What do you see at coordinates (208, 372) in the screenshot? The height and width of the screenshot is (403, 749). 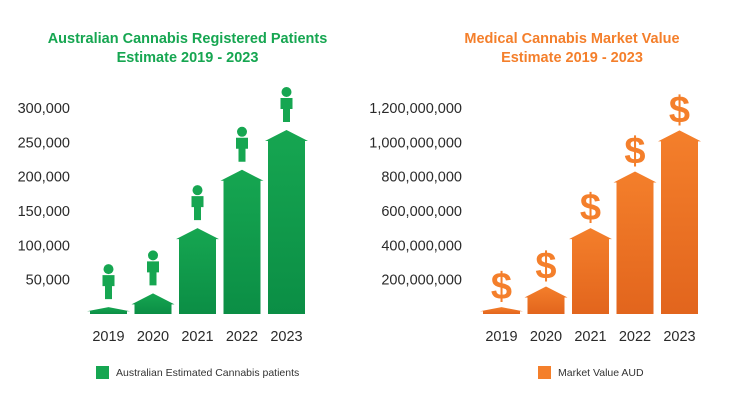 I see `legend-label: Australian Estimated Cannabis patients` at bounding box center [208, 372].